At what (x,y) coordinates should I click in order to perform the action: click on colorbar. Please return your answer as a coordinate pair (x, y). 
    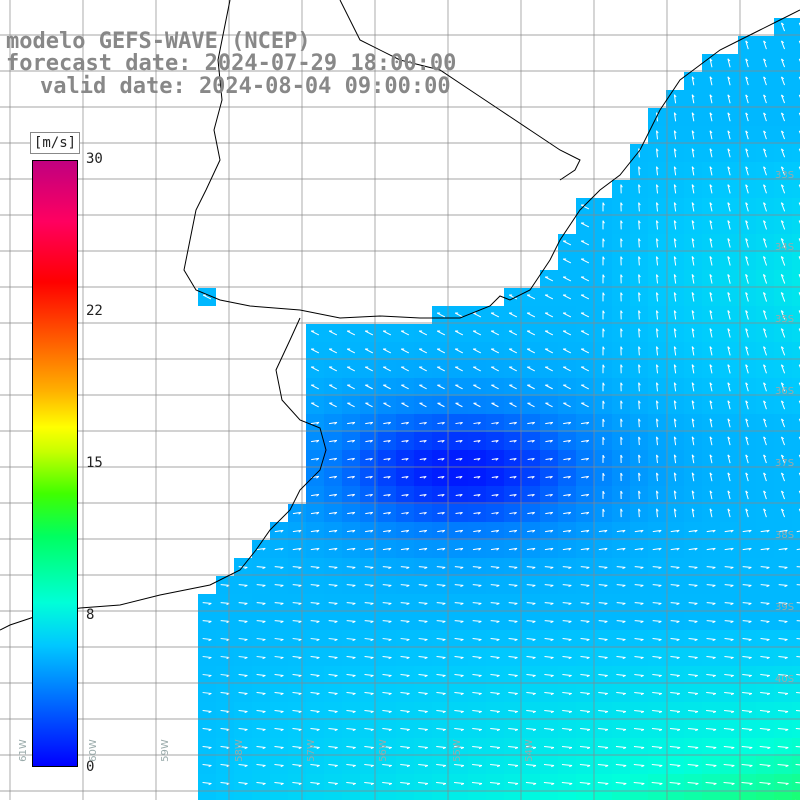
    Looking at the image, I should click on (55, 463).